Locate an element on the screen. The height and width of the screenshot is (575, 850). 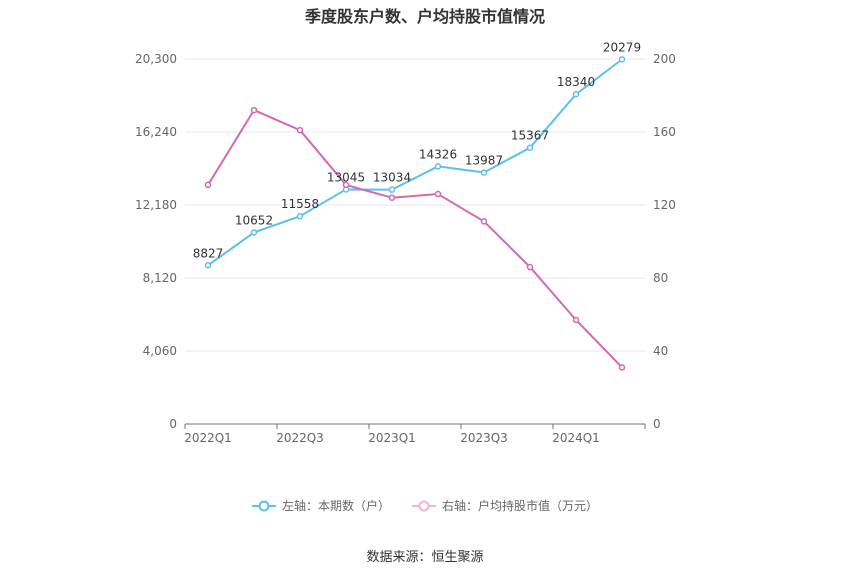
y-right-tick-label: 160 is located at coordinates (664, 132).